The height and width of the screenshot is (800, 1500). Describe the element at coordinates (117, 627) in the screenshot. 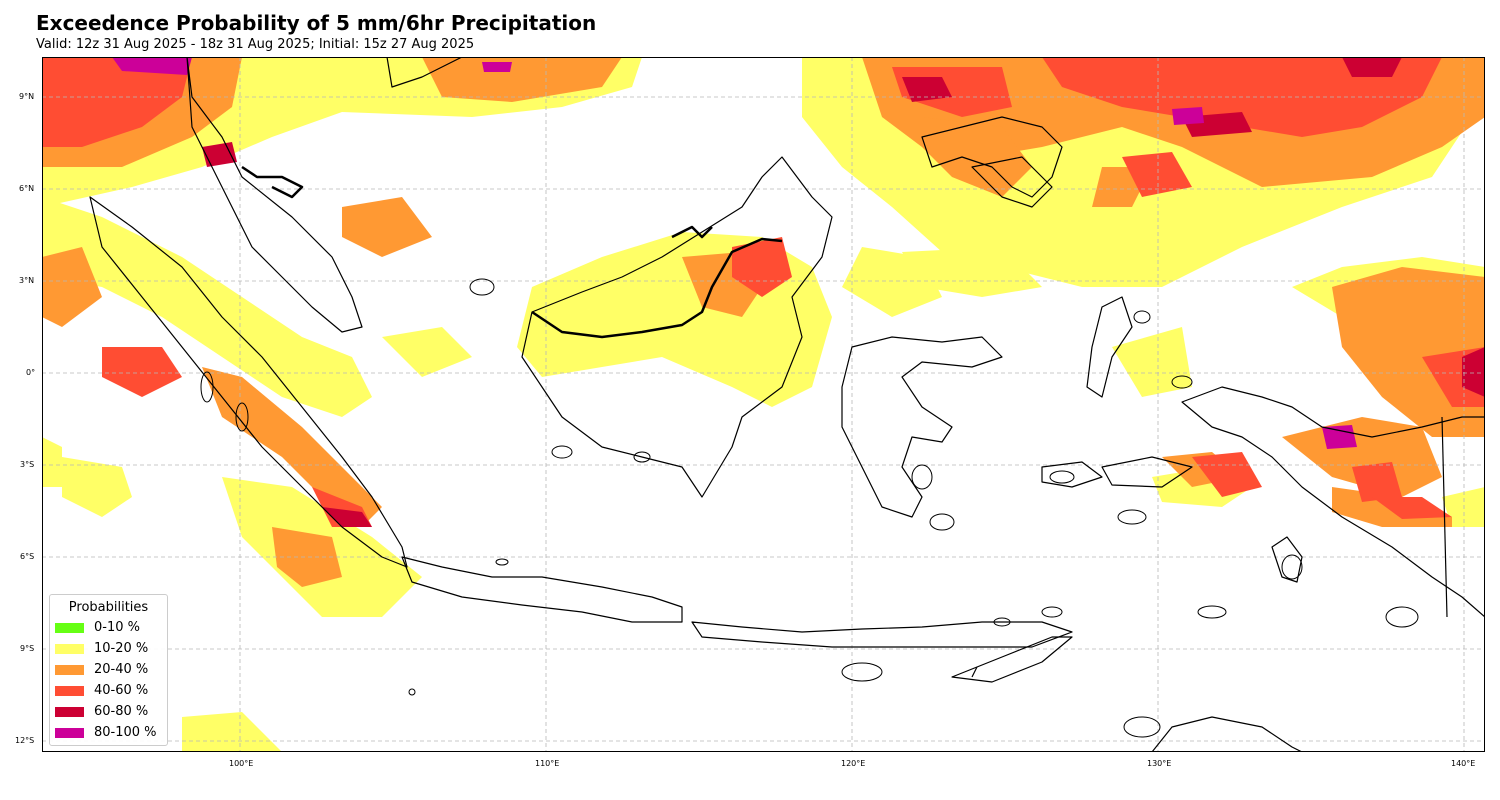

I see `legend-label: 0-10 %` at that location.